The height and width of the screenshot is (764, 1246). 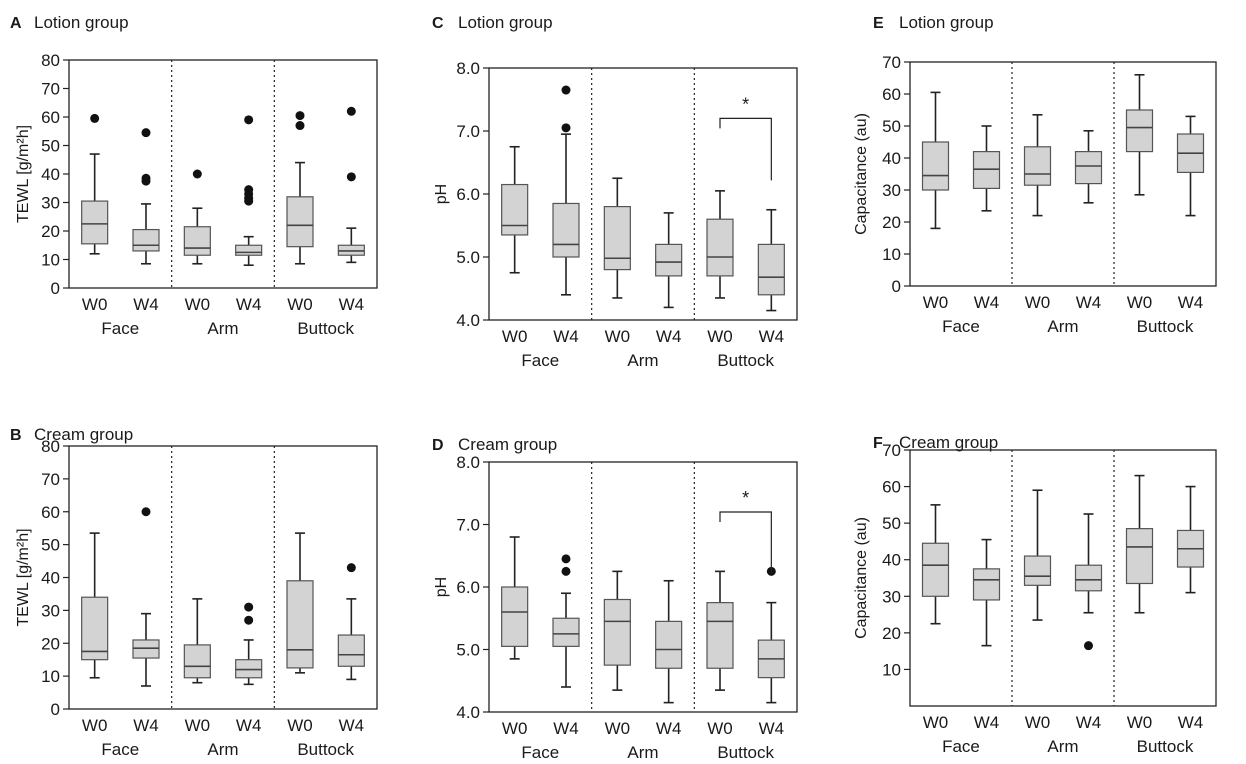 What do you see at coordinates (771, 635) in the screenshot?
I see `box-buttock-w4` at bounding box center [771, 635].